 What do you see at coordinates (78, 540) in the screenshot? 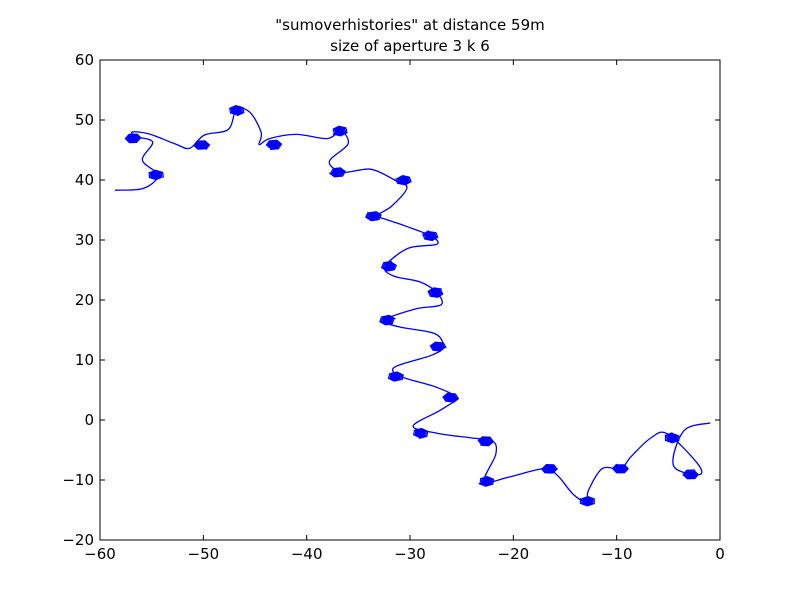
I see `y-tick-label: −20` at bounding box center [78, 540].